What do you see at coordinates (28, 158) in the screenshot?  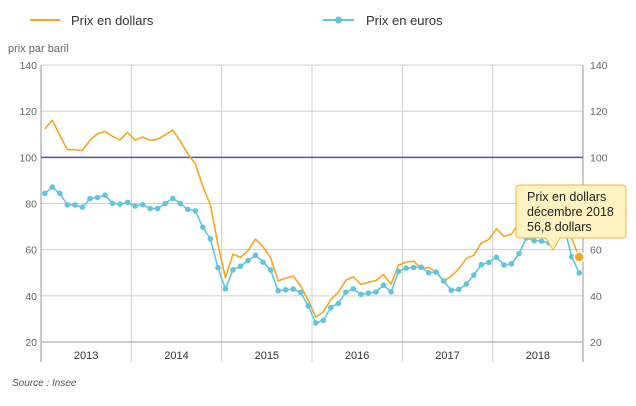 I see `y-tick-left-100: 100` at bounding box center [28, 158].